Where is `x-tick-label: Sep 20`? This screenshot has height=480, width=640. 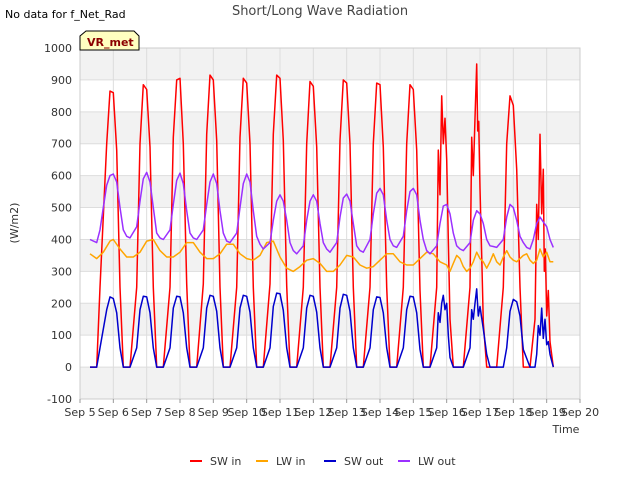 x-tick-label: Sep 20 is located at coordinates (580, 412).